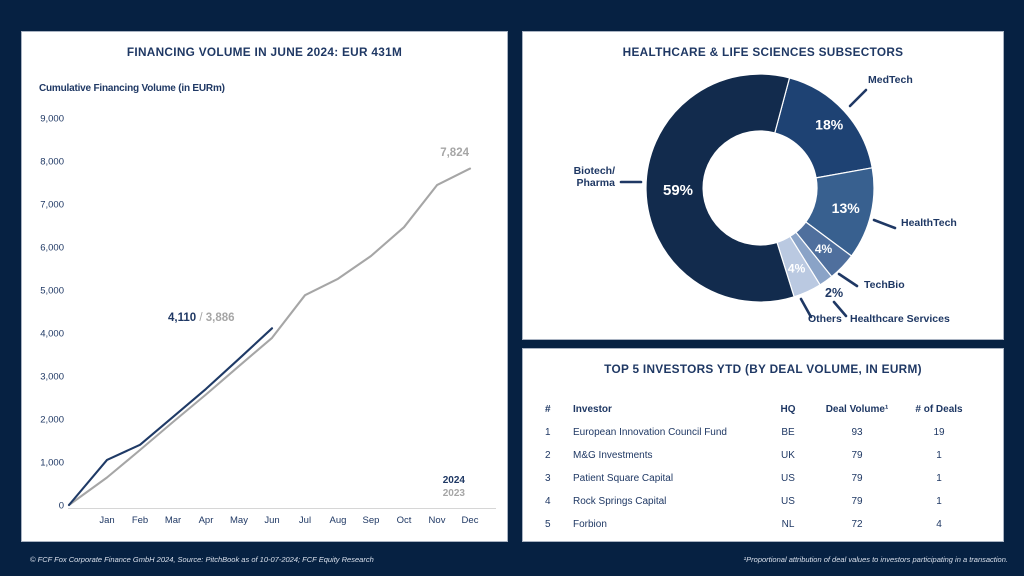 Image resolution: width=1024 pixels, height=576 pixels. Describe the element at coordinates (170, 417) in the screenshot. I see `series-line-2024` at that location.